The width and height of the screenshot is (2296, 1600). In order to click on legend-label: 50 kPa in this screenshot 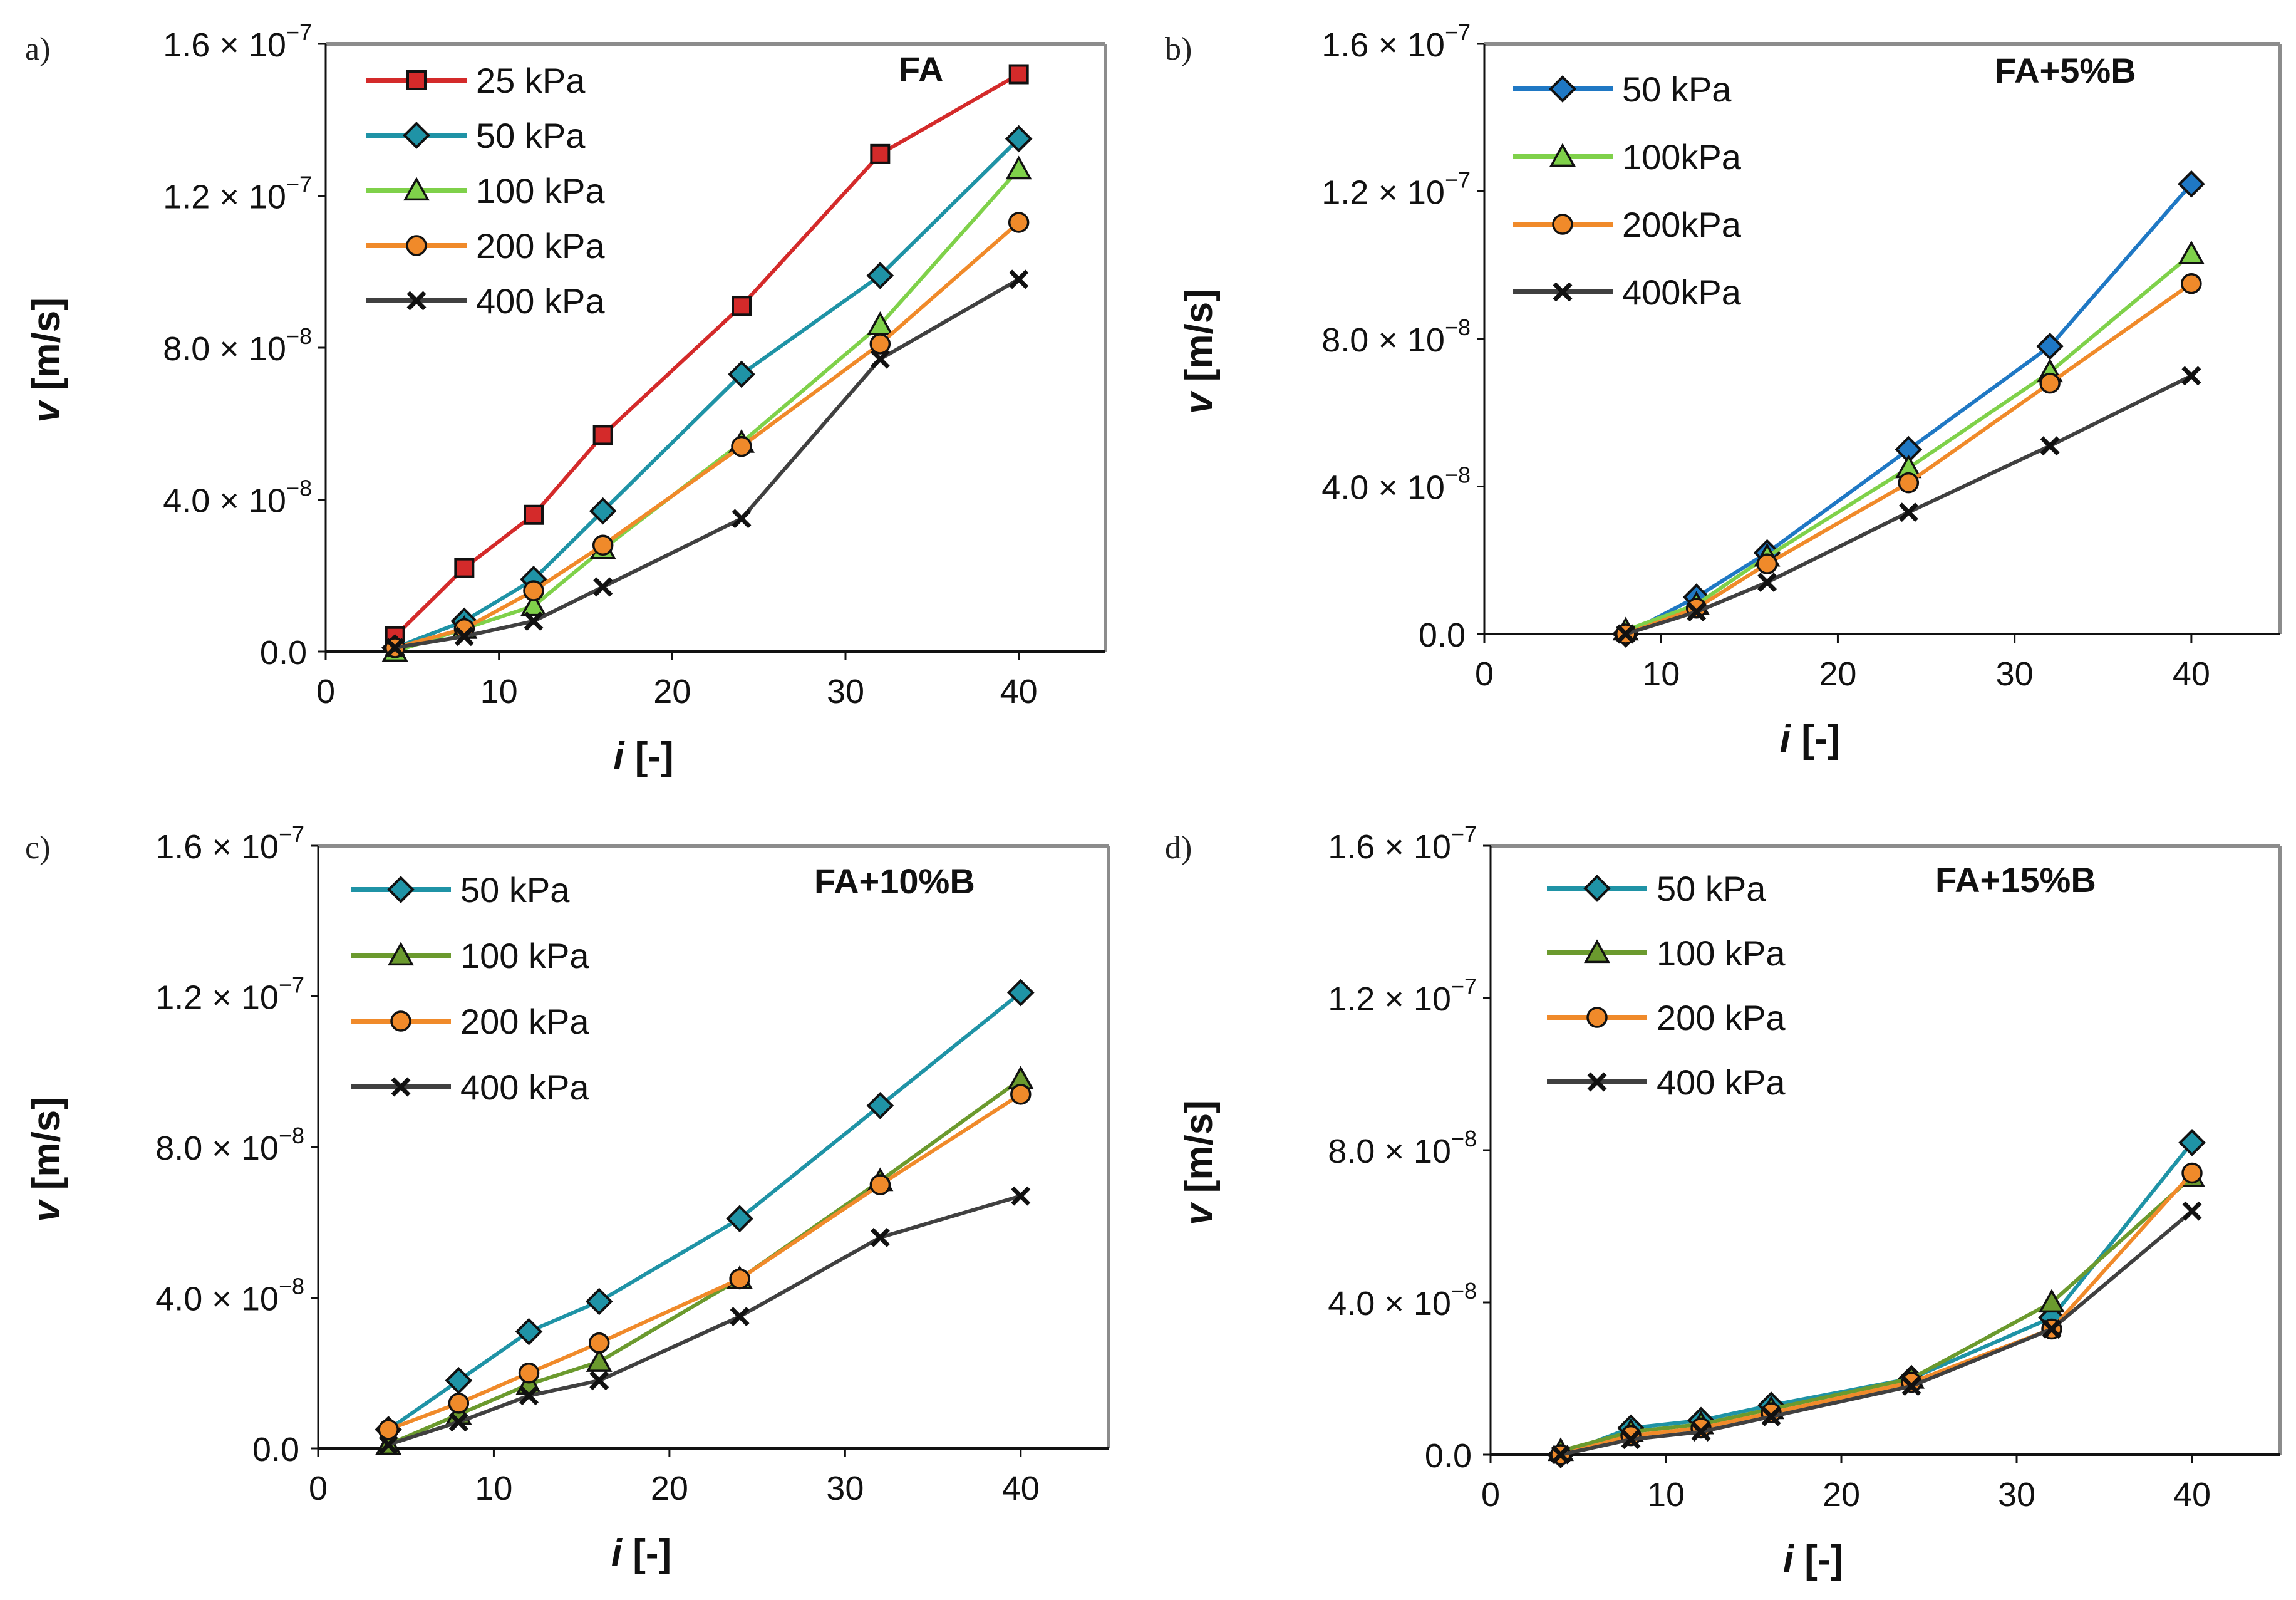, I will do `click(1711, 889)`.